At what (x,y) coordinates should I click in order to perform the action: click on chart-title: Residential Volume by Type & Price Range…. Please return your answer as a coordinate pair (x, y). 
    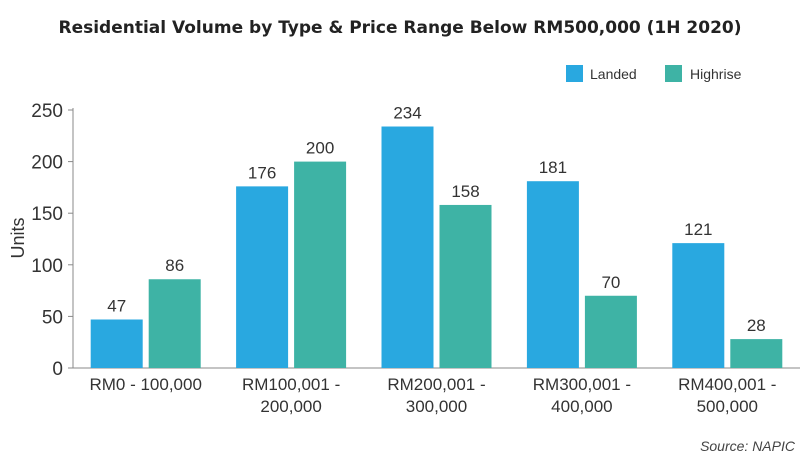
    Looking at the image, I should click on (399, 28).